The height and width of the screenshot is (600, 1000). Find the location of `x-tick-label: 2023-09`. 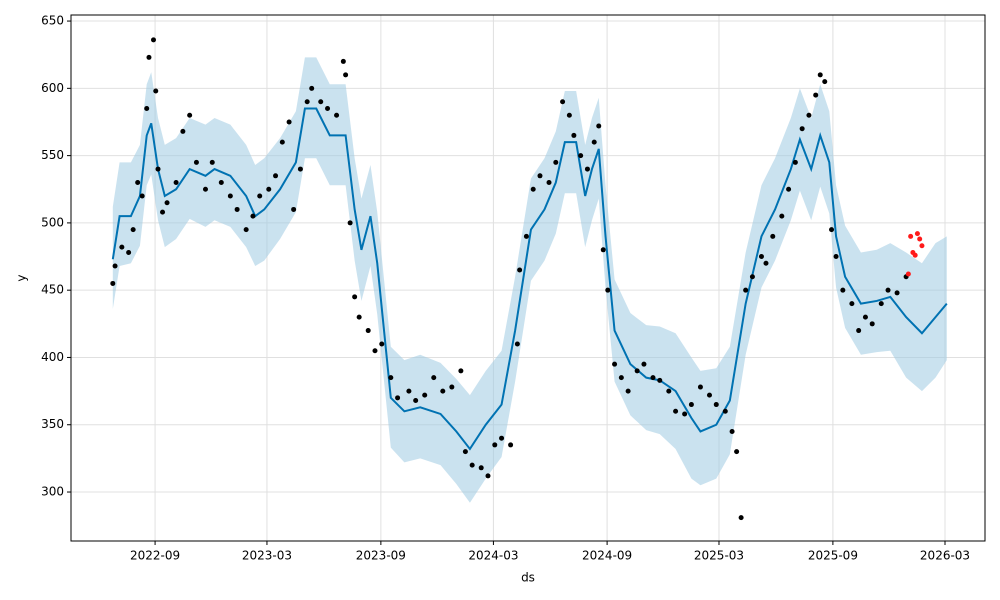

x-tick-label: 2023-09 is located at coordinates (381, 556).